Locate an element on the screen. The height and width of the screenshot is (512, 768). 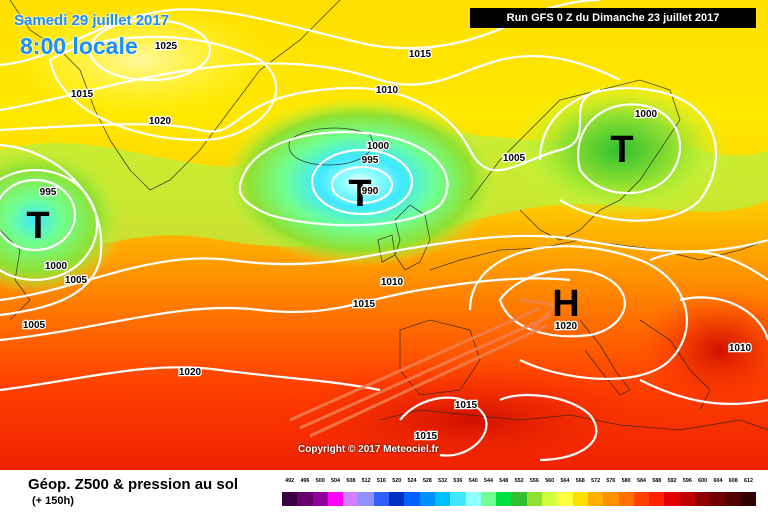
isobar-1015-east is located at coordinates (708, 265).